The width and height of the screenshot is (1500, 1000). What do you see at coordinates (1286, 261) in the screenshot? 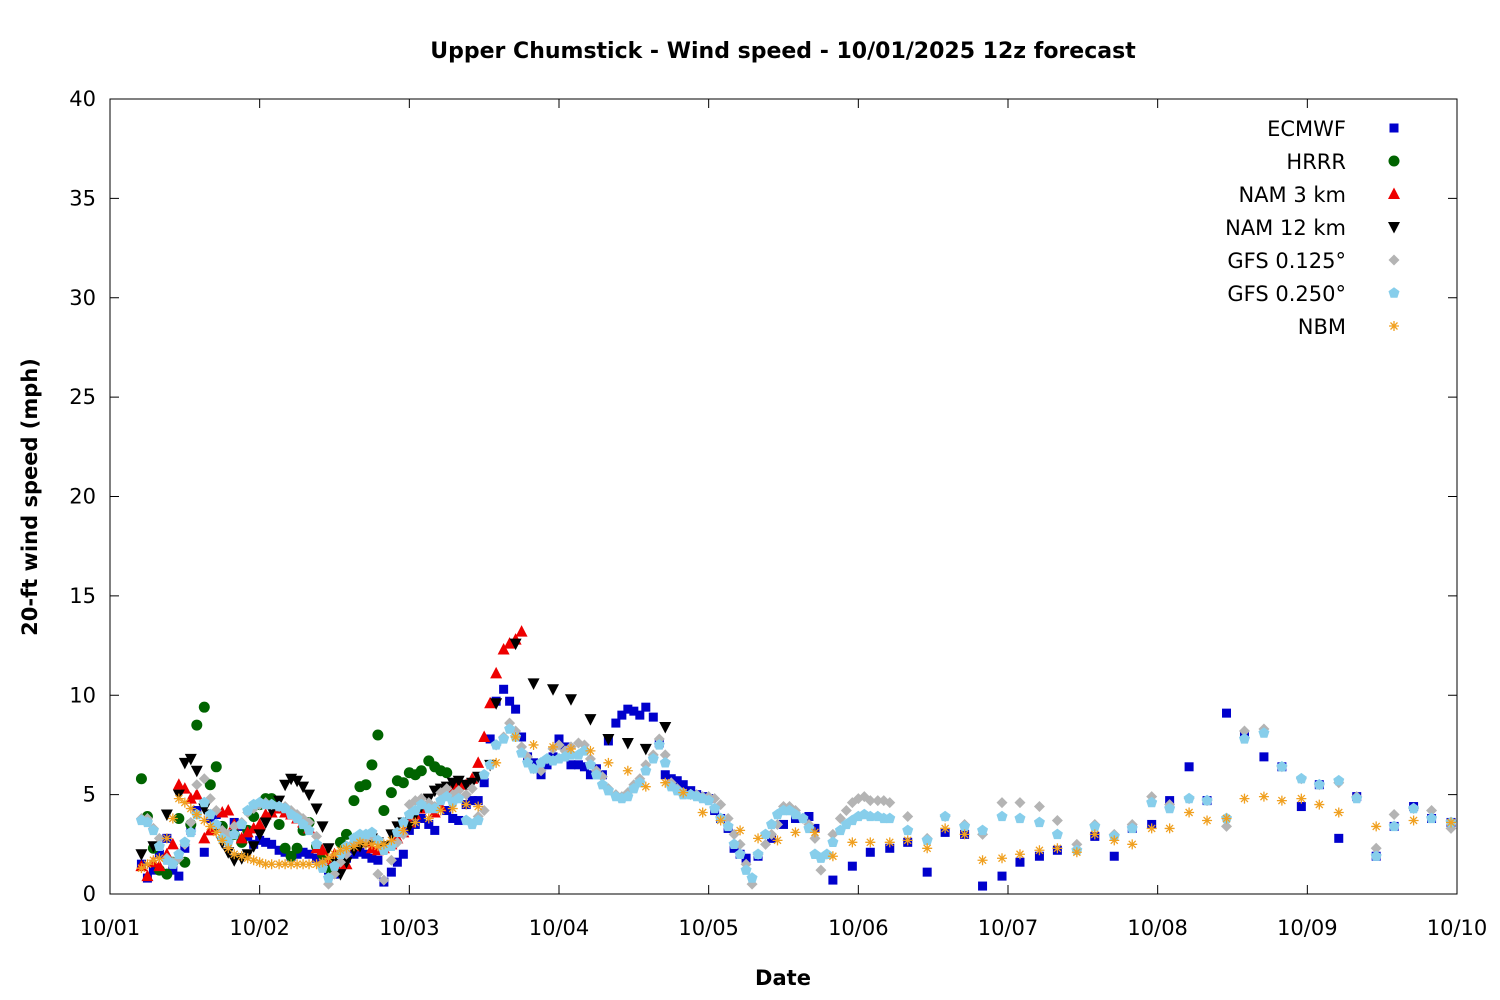
I see `legend-label: GFS 0.125°` at bounding box center [1286, 261].